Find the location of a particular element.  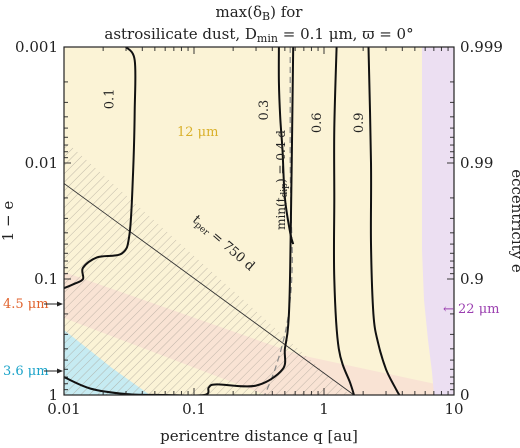

arrowhead-4-5um is located at coordinates (60, 304).